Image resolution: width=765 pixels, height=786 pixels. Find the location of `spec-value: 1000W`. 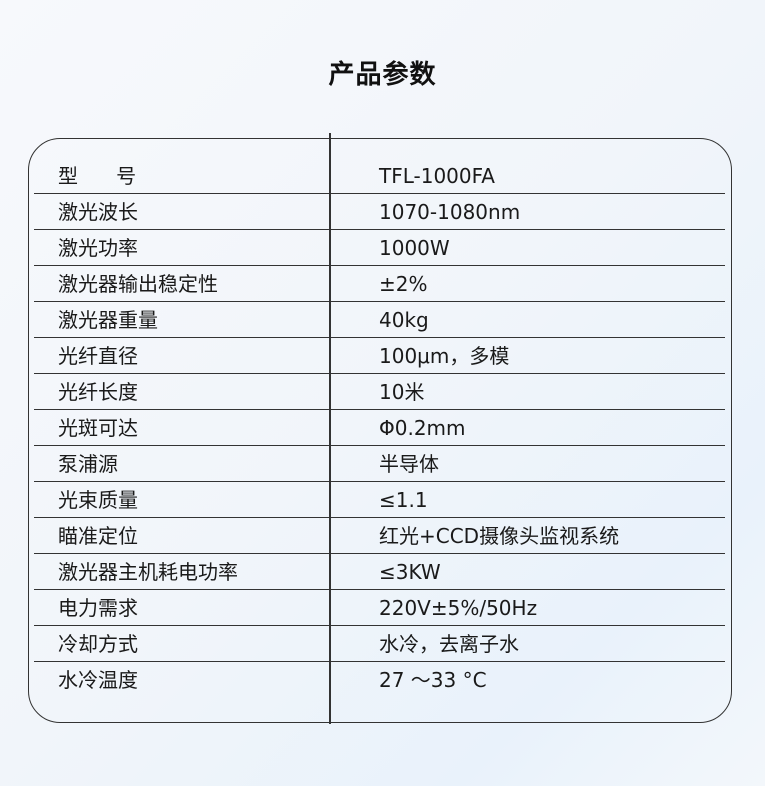

spec-value: 1000W is located at coordinates (414, 248).